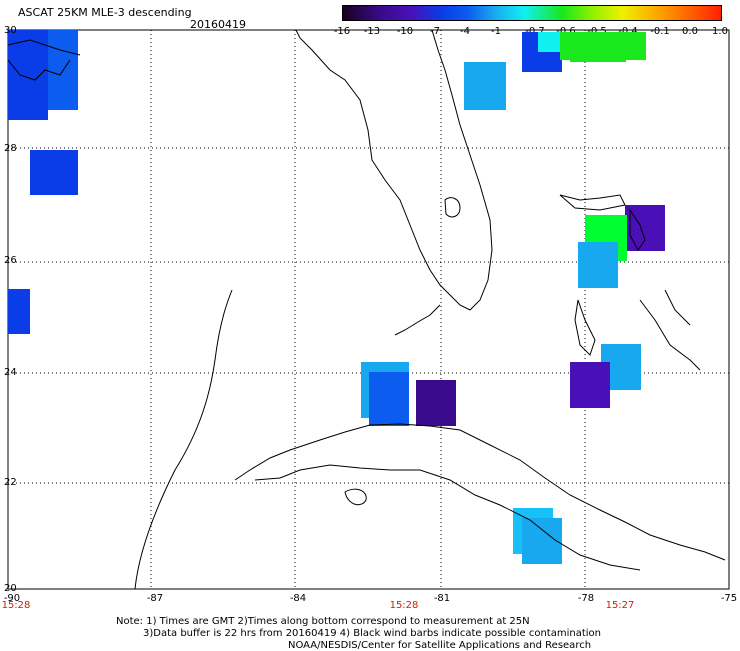  I want to click on lon-label: -84, so click(298, 598).